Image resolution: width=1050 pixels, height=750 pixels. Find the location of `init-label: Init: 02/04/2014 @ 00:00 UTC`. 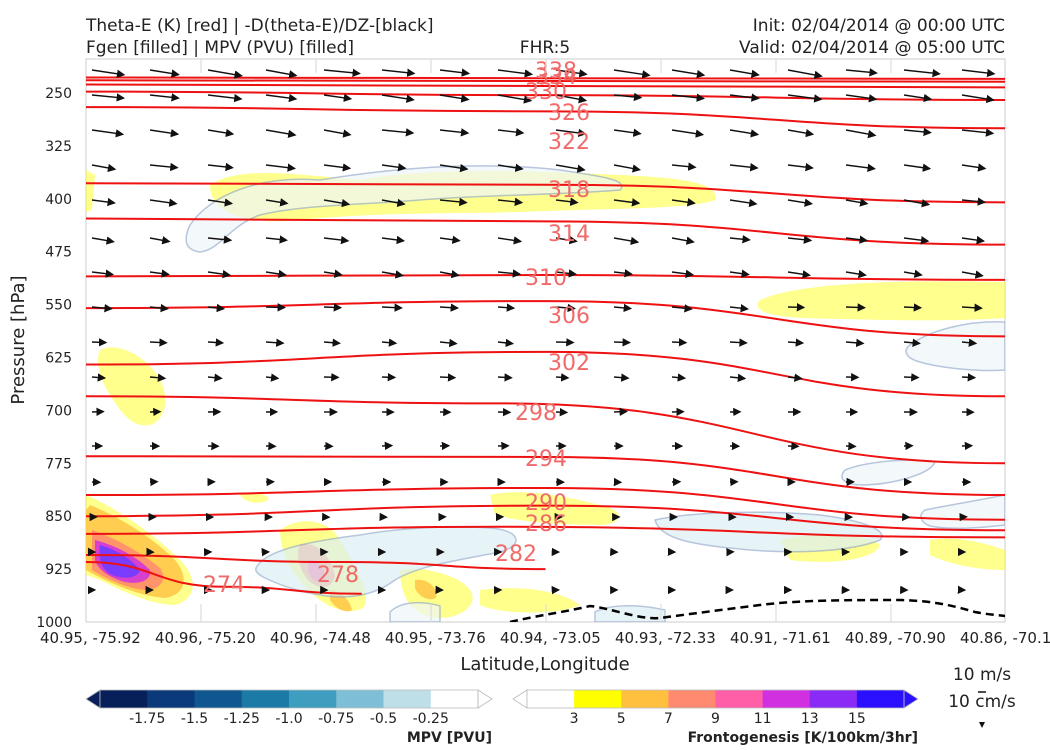

init-label: Init: 02/04/2014 @ 00:00 UTC is located at coordinates (879, 26).